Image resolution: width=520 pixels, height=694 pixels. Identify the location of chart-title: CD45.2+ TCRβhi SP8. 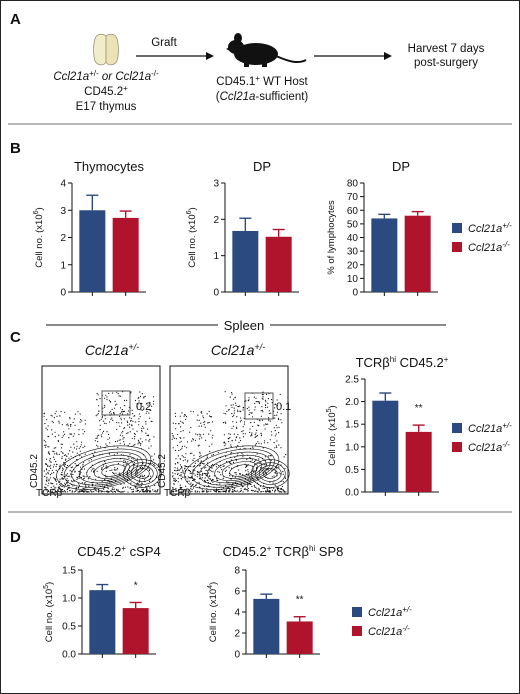
(283, 551).